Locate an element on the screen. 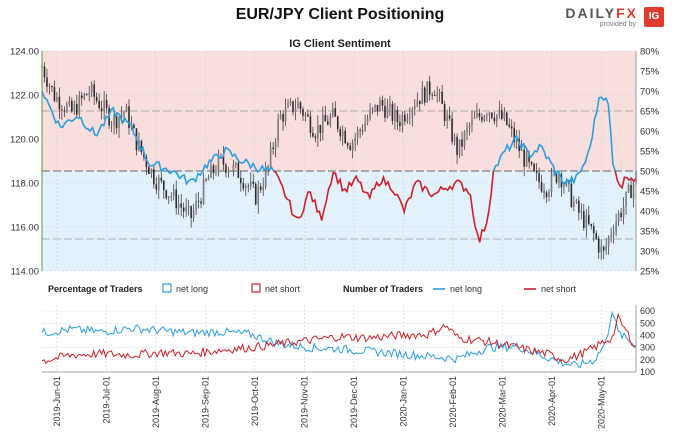  price-tick-label: 114.00 is located at coordinates (25, 272).